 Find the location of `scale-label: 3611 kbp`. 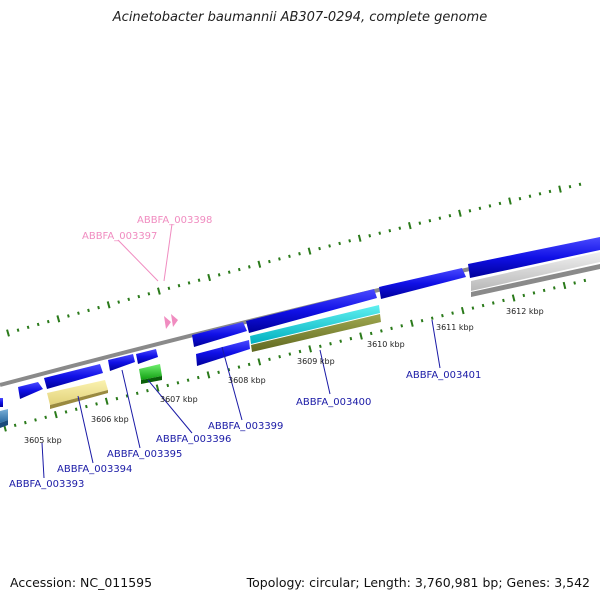

scale-label: 3611 kbp is located at coordinates (455, 327).